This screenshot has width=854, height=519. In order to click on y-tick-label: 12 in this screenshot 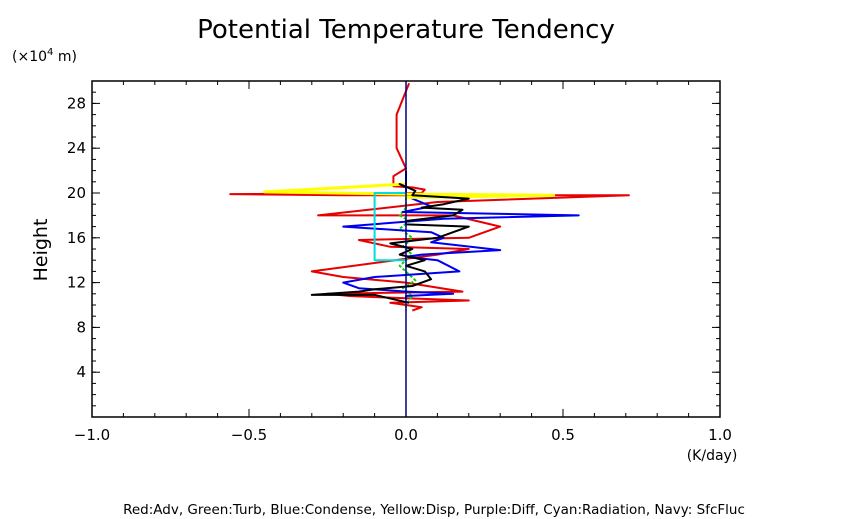, I will do `click(76, 283)`.